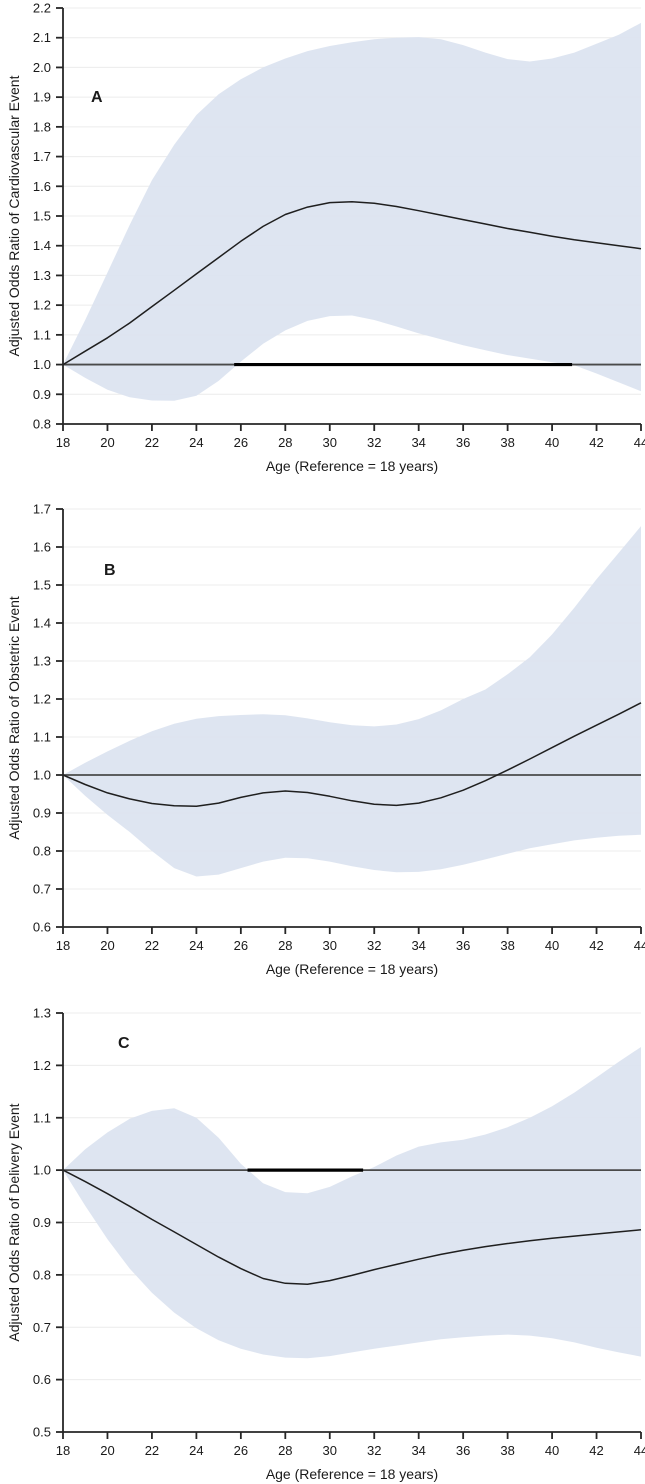  What do you see at coordinates (42, 37) in the screenshot?
I see `y-tick-label: 2.1` at bounding box center [42, 37].